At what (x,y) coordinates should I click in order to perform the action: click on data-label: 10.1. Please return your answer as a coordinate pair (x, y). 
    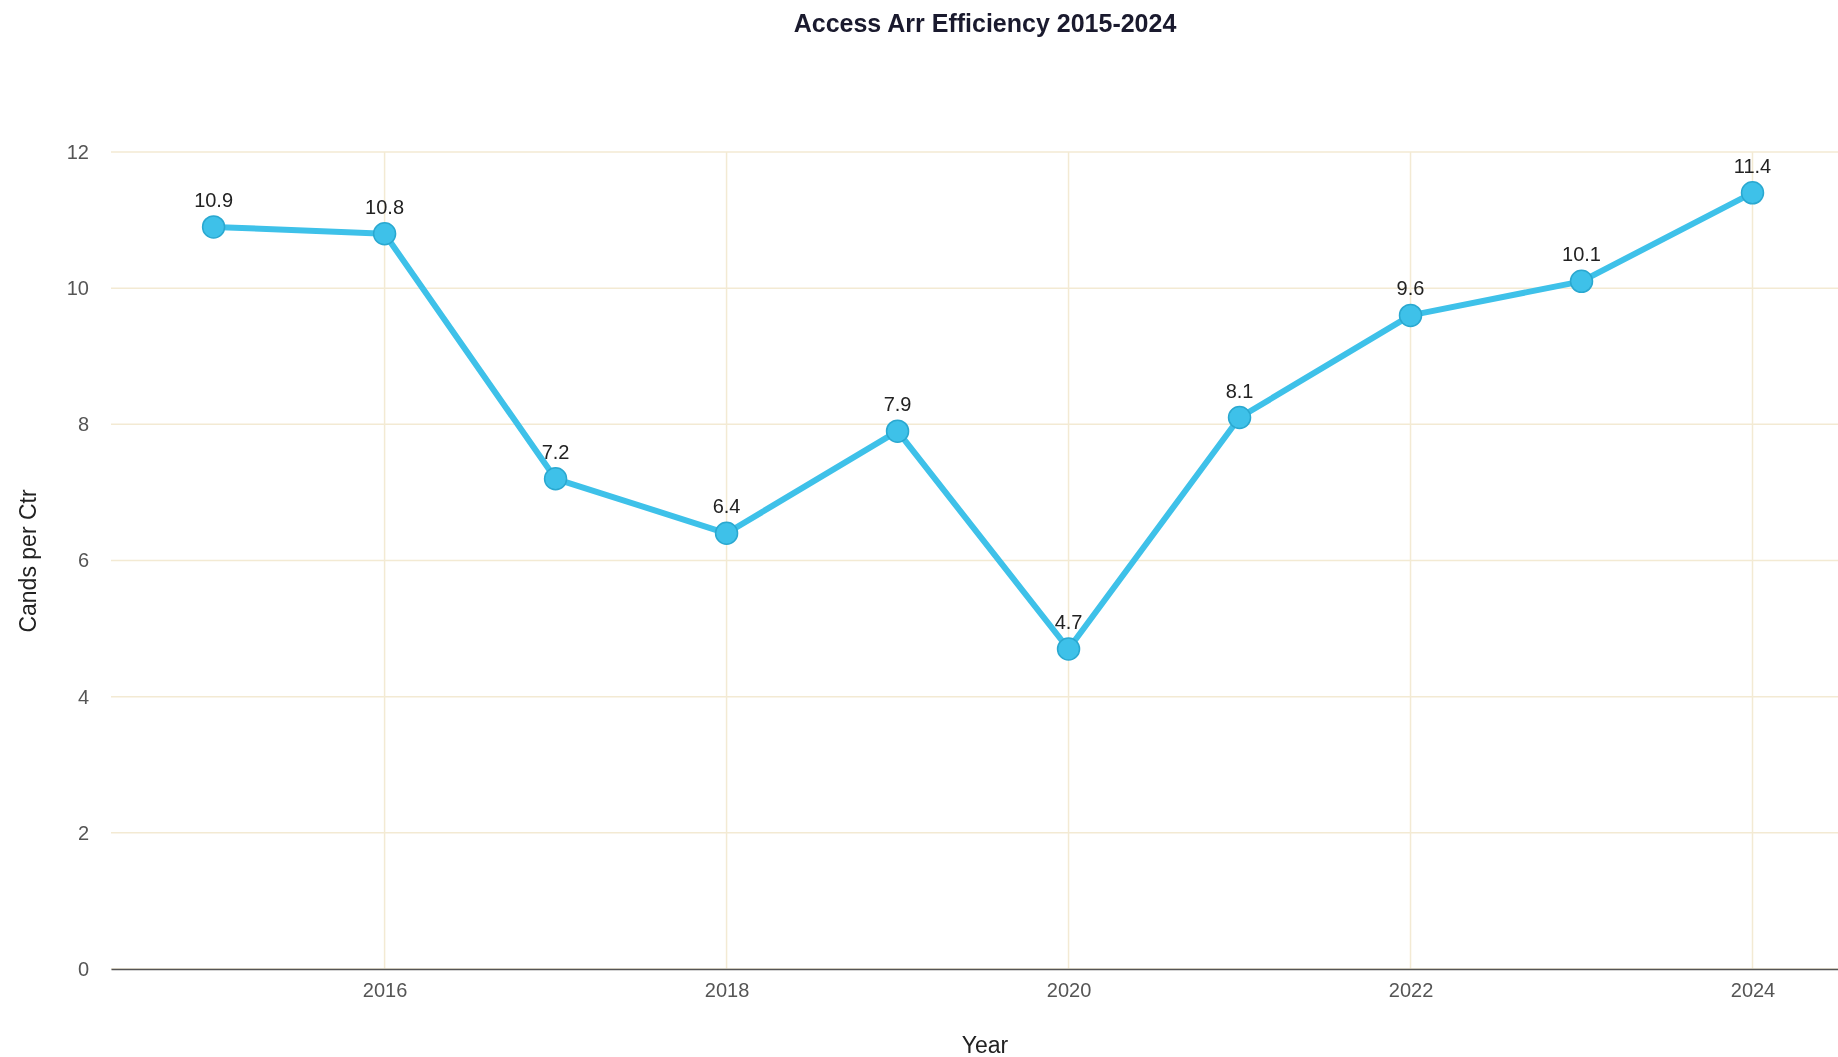
    Looking at the image, I should click on (1581, 254).